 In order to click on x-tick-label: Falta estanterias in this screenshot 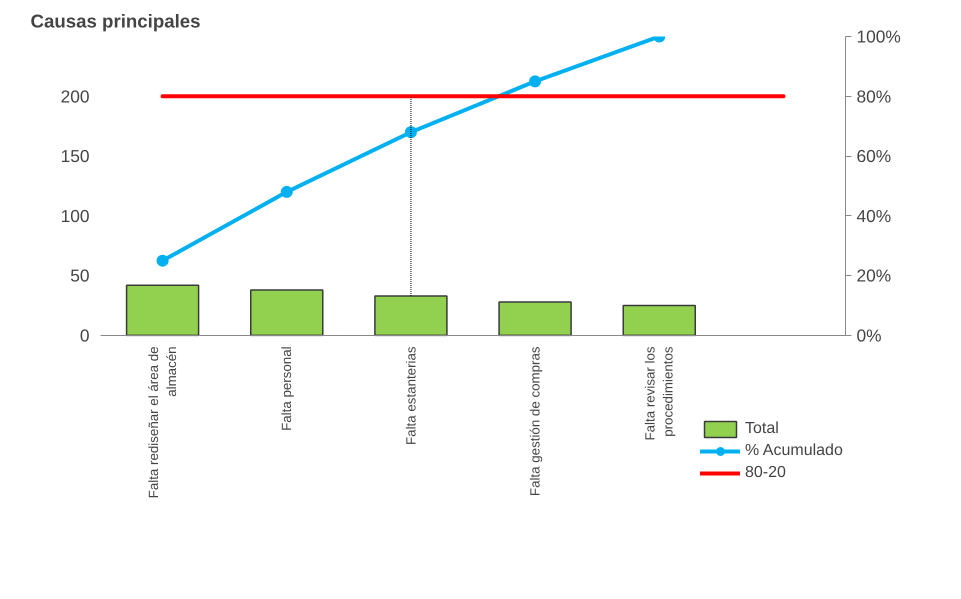, I will do `click(410, 395)`.